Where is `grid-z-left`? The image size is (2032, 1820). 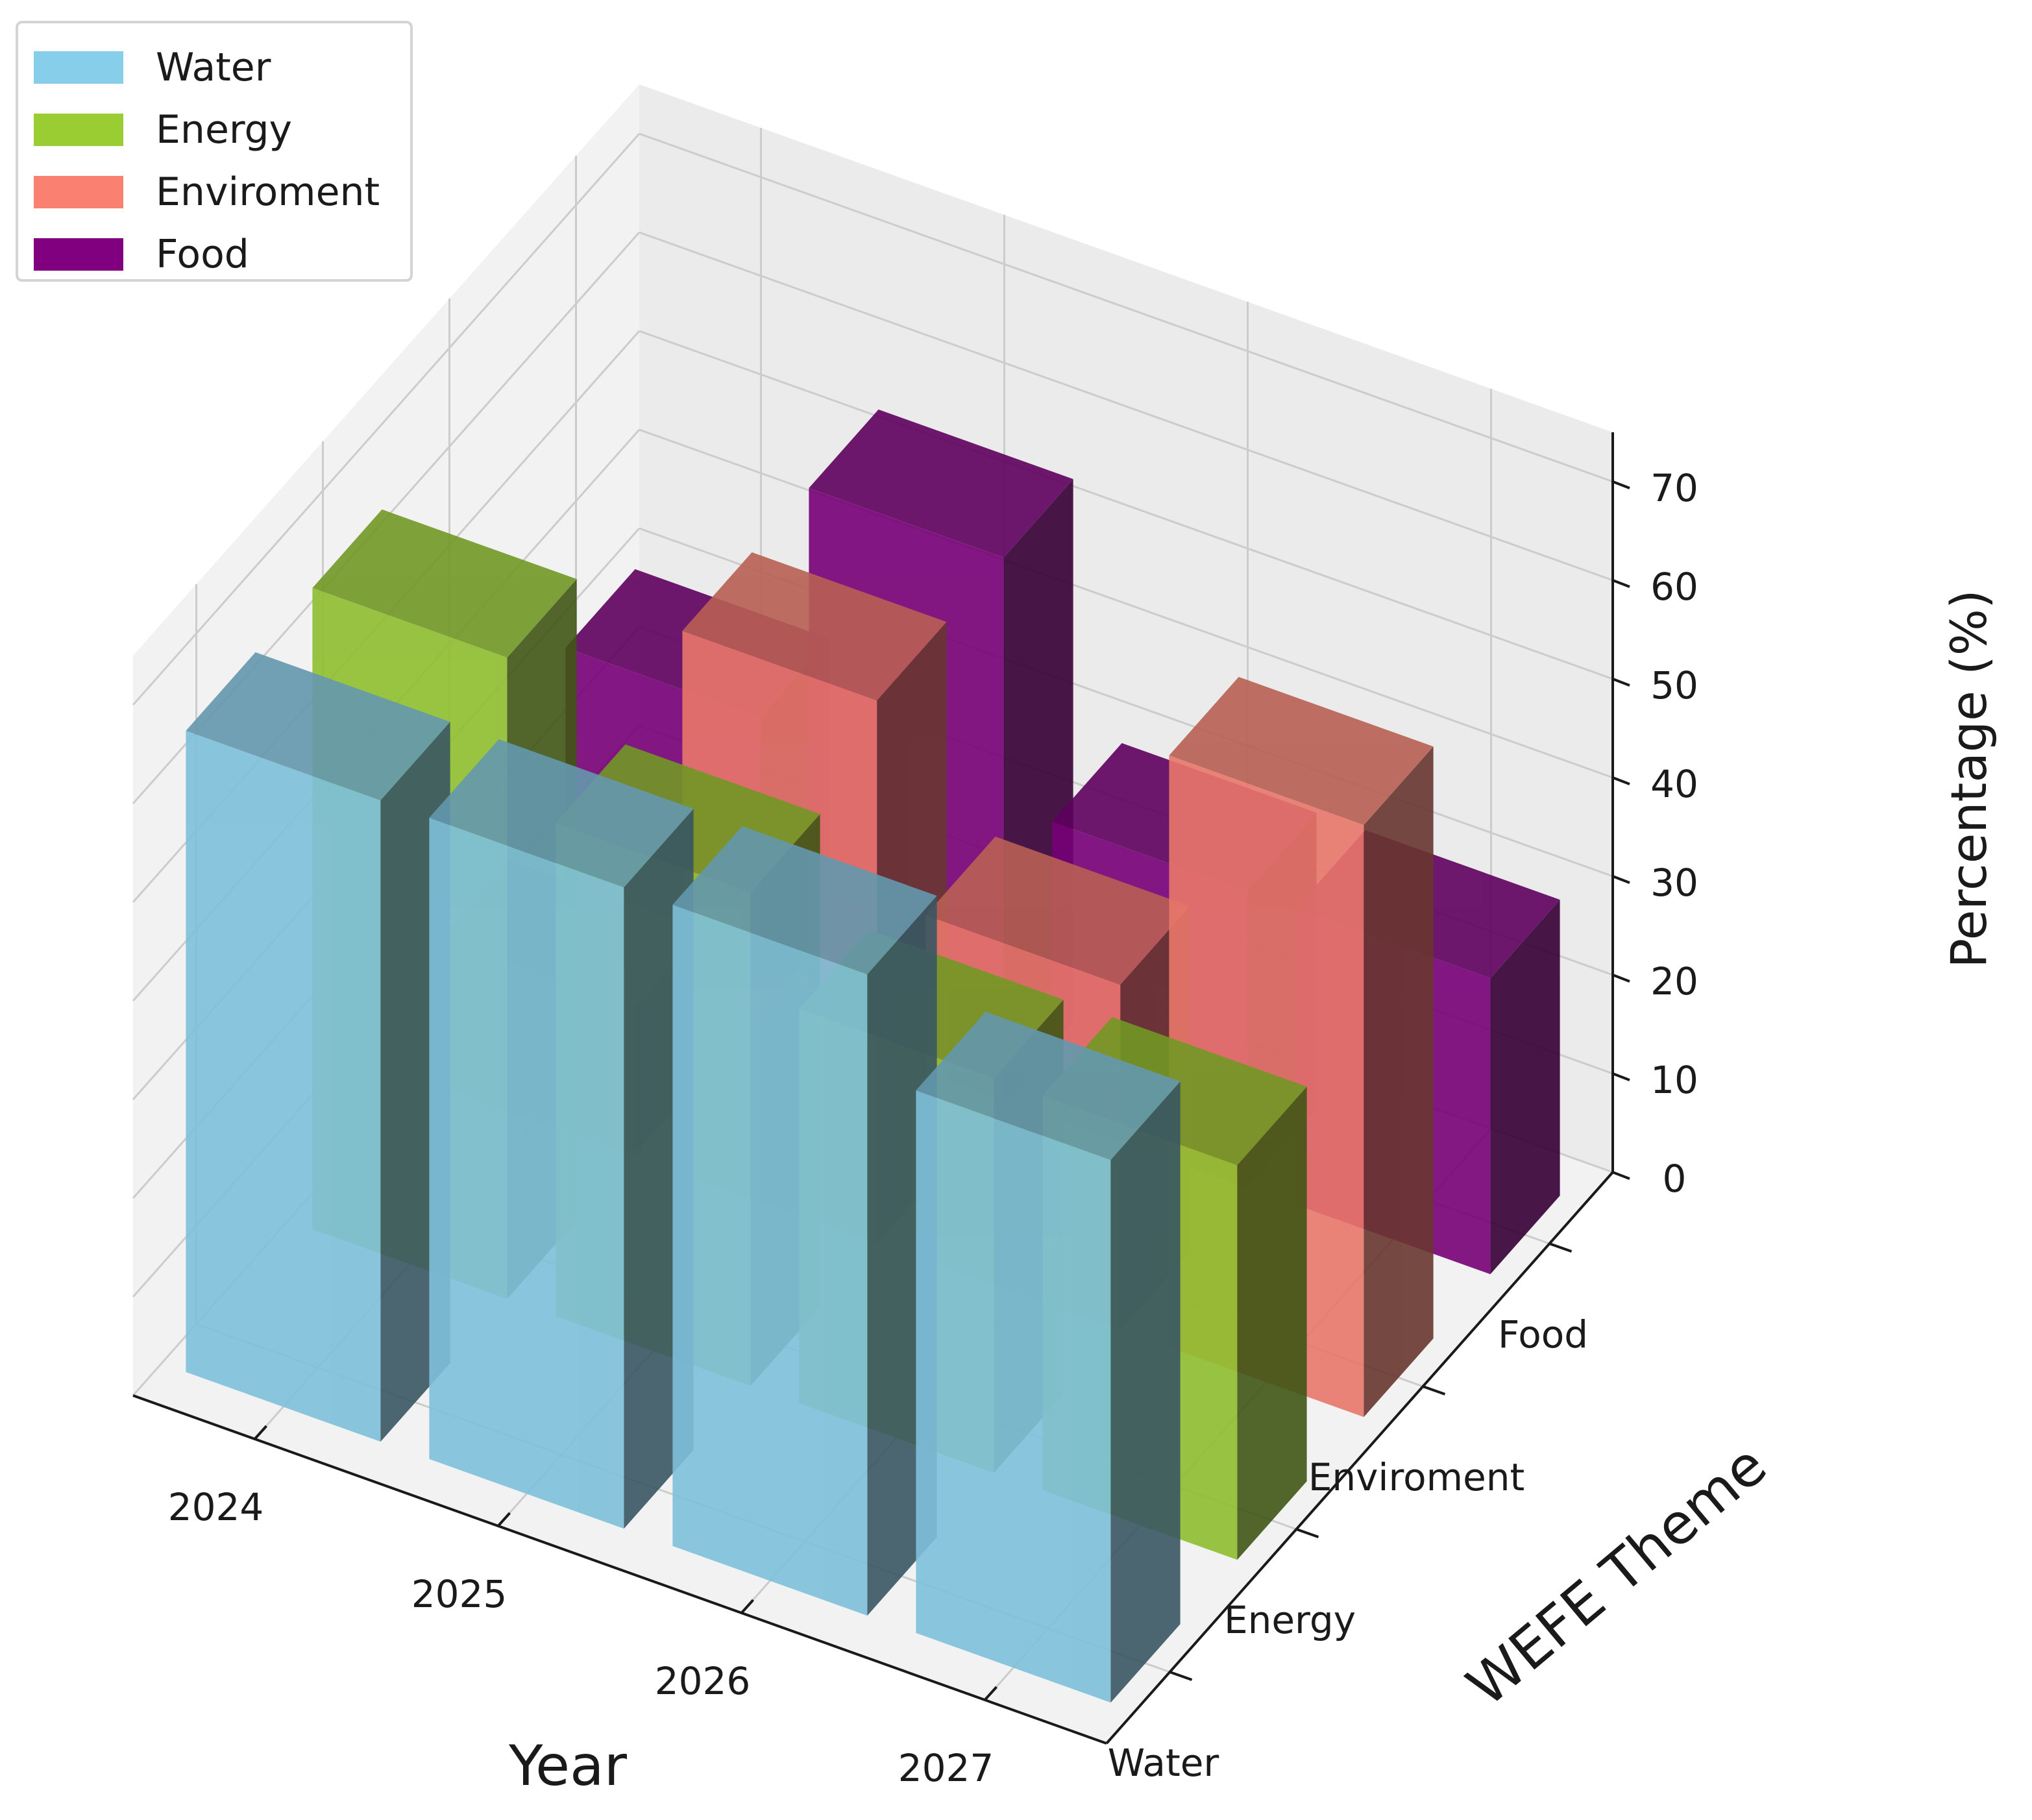
grid-z-left is located at coordinates (387, 420).